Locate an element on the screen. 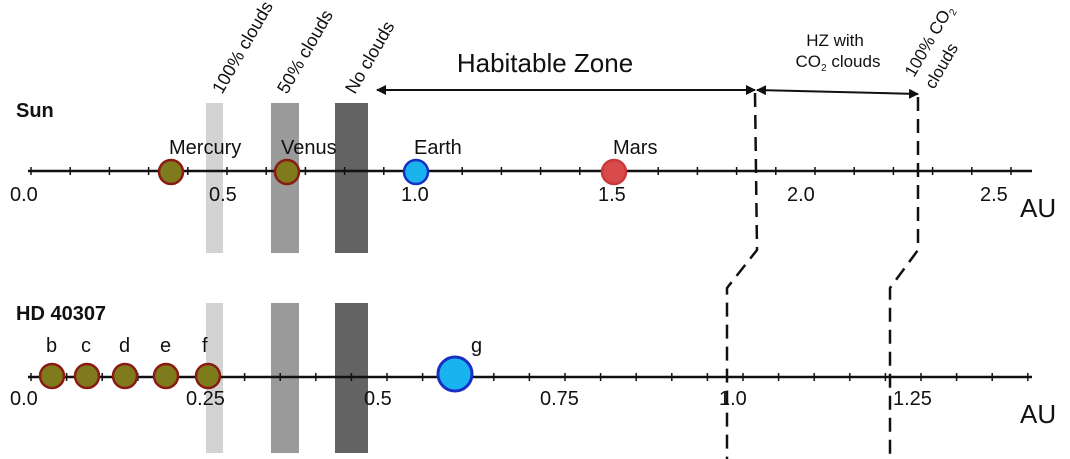 The height and width of the screenshot is (459, 1070). co2-outer-edge-dashed is located at coordinates (904, 278).